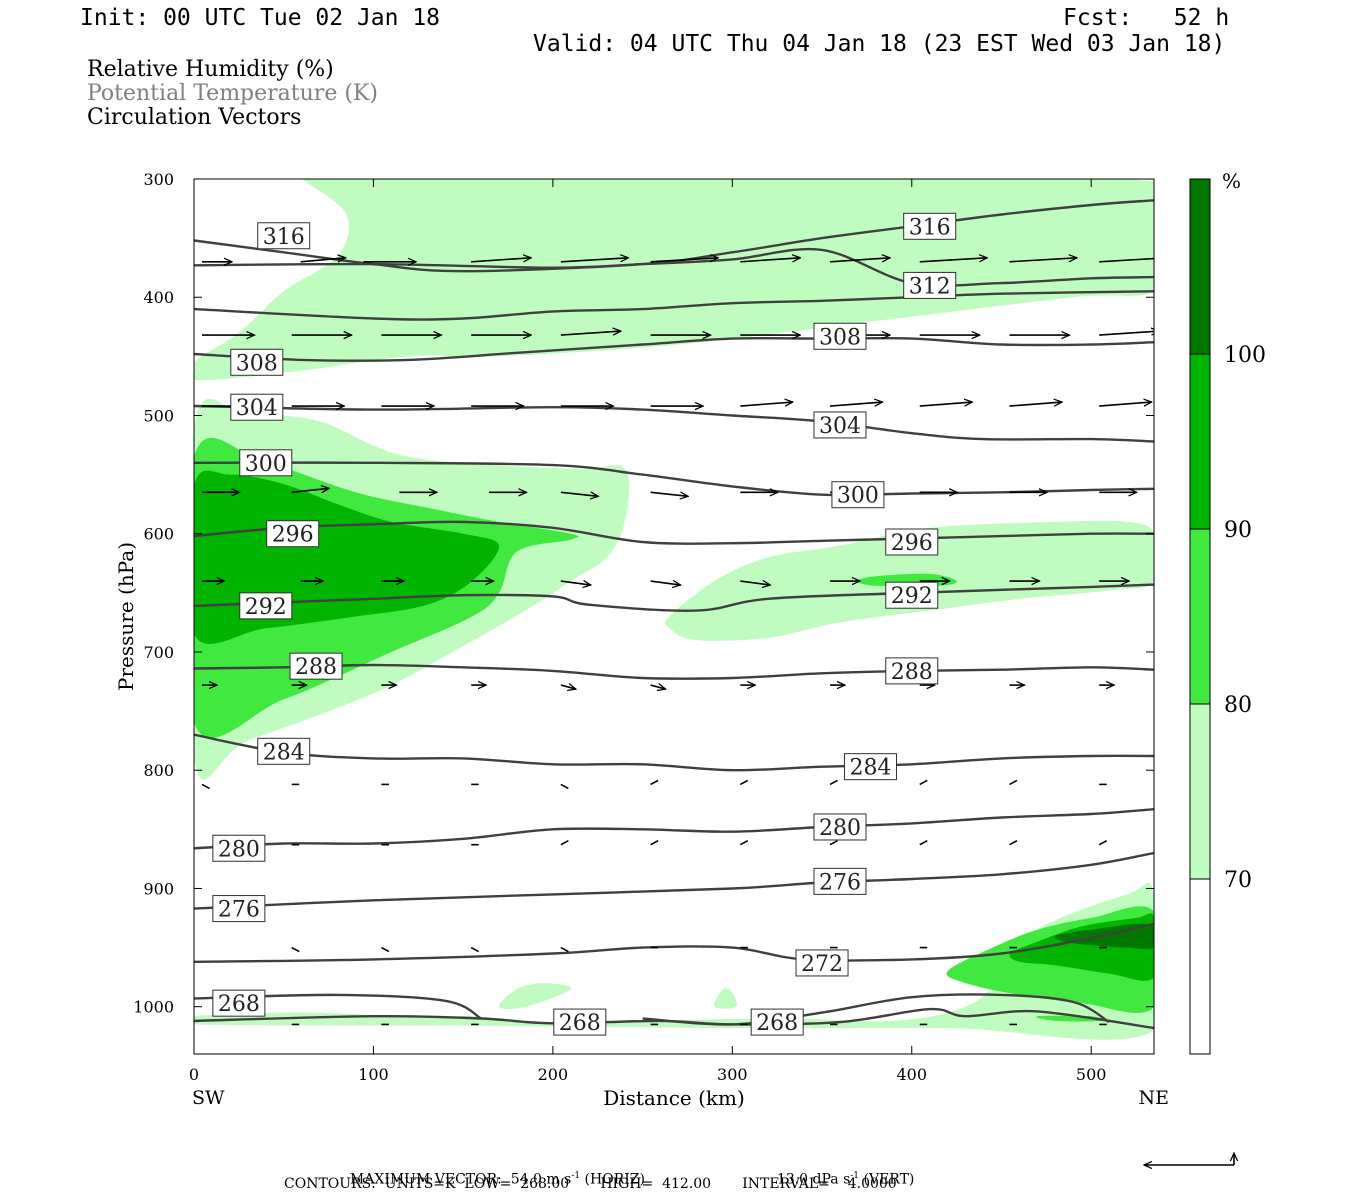 Image resolution: width=1350 pixels, height=1200 pixels. I want to click on reference-vector, so click(1189, 1159).